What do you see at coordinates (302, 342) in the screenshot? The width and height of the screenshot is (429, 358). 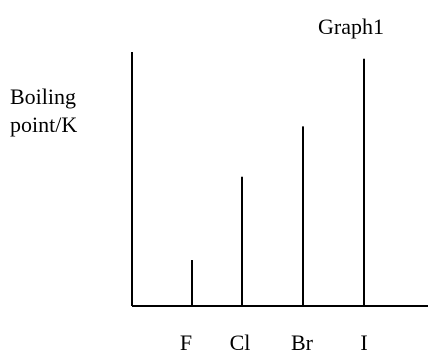 I see `x-tick-label-br: Br` at bounding box center [302, 342].